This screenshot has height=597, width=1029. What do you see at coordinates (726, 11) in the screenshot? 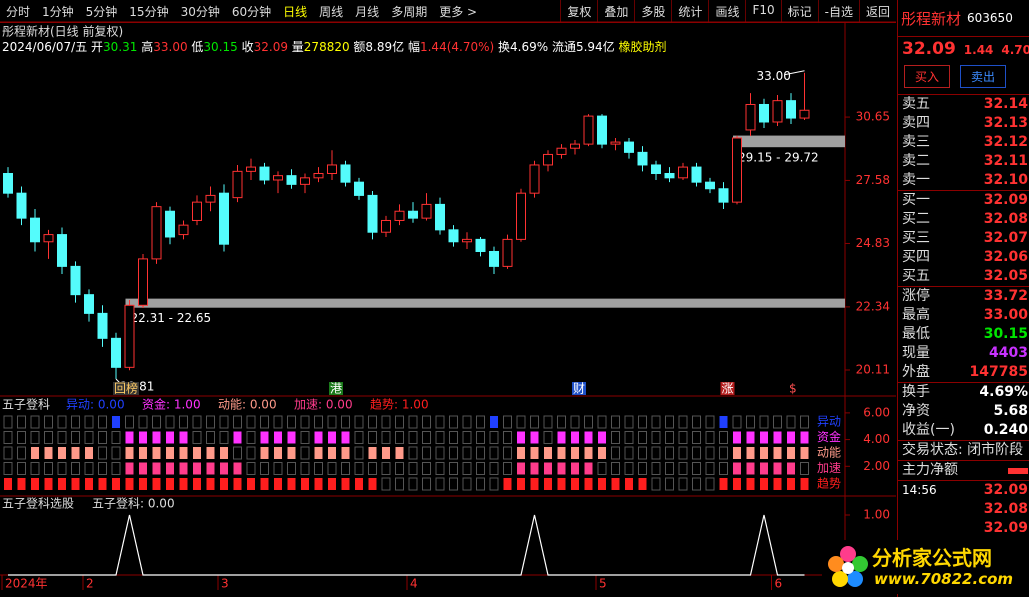
I see `toolbar-item: 画线` at bounding box center [726, 11].